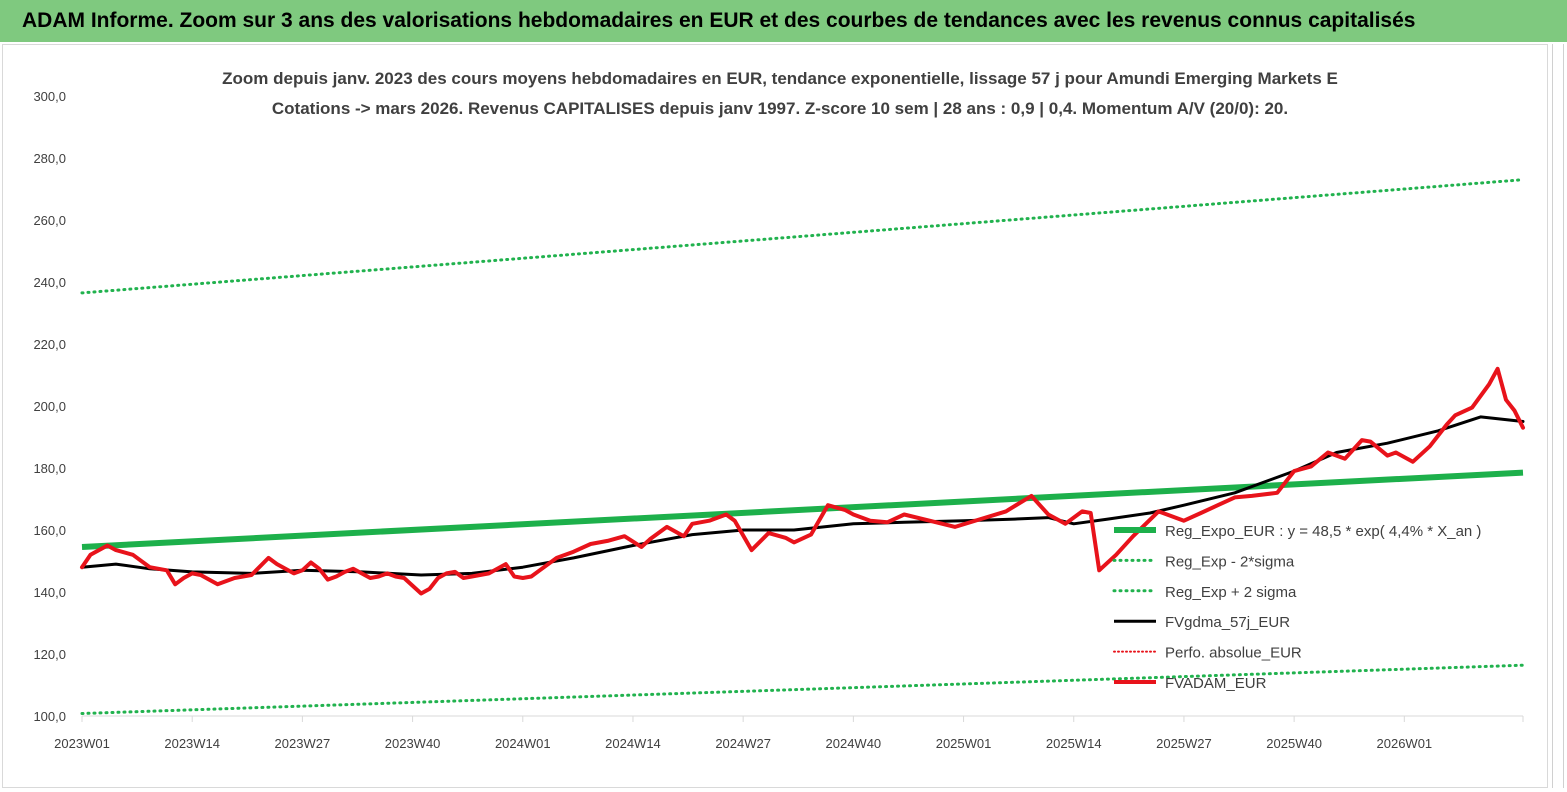 The height and width of the screenshot is (792, 1567). Describe the element at coordinates (303, 743) in the screenshot. I see `x-tick-label: 2023W27` at that location.